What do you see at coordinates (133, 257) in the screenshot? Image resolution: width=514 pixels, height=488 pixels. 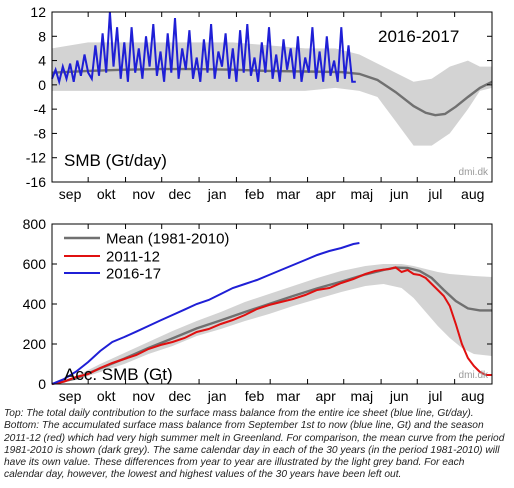 I see `legend-label-2011-12: 2011-12` at bounding box center [133, 257].